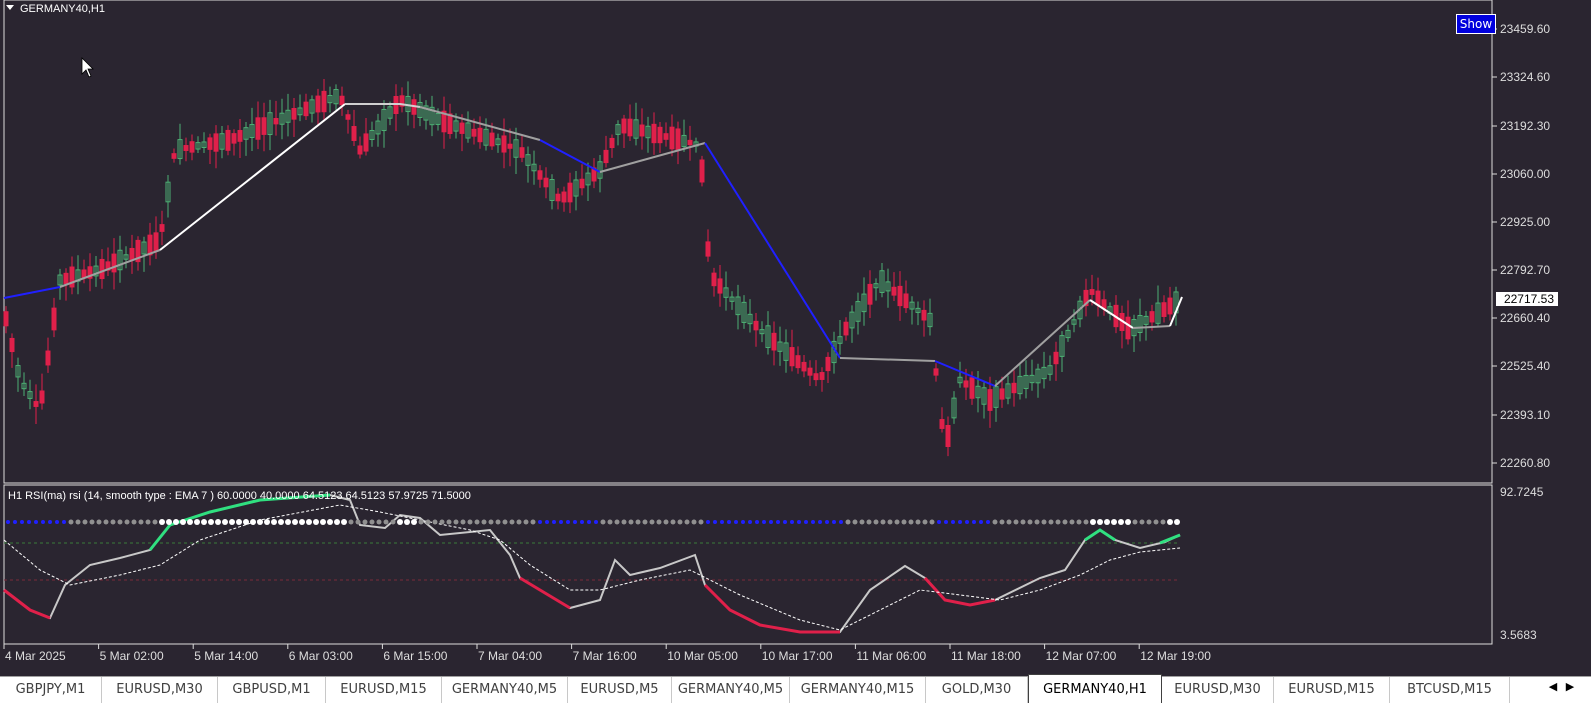 This screenshot has width=1591, height=709. I want to click on chart-tab: EURUSD,M5, so click(620, 690).